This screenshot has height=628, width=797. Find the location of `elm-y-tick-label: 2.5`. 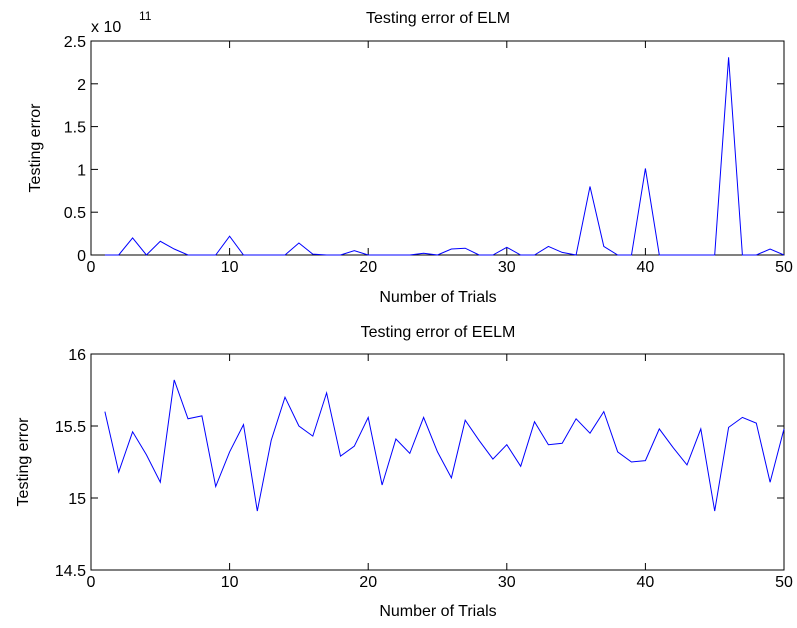

elm-y-tick-label: 2.5 is located at coordinates (75, 42).